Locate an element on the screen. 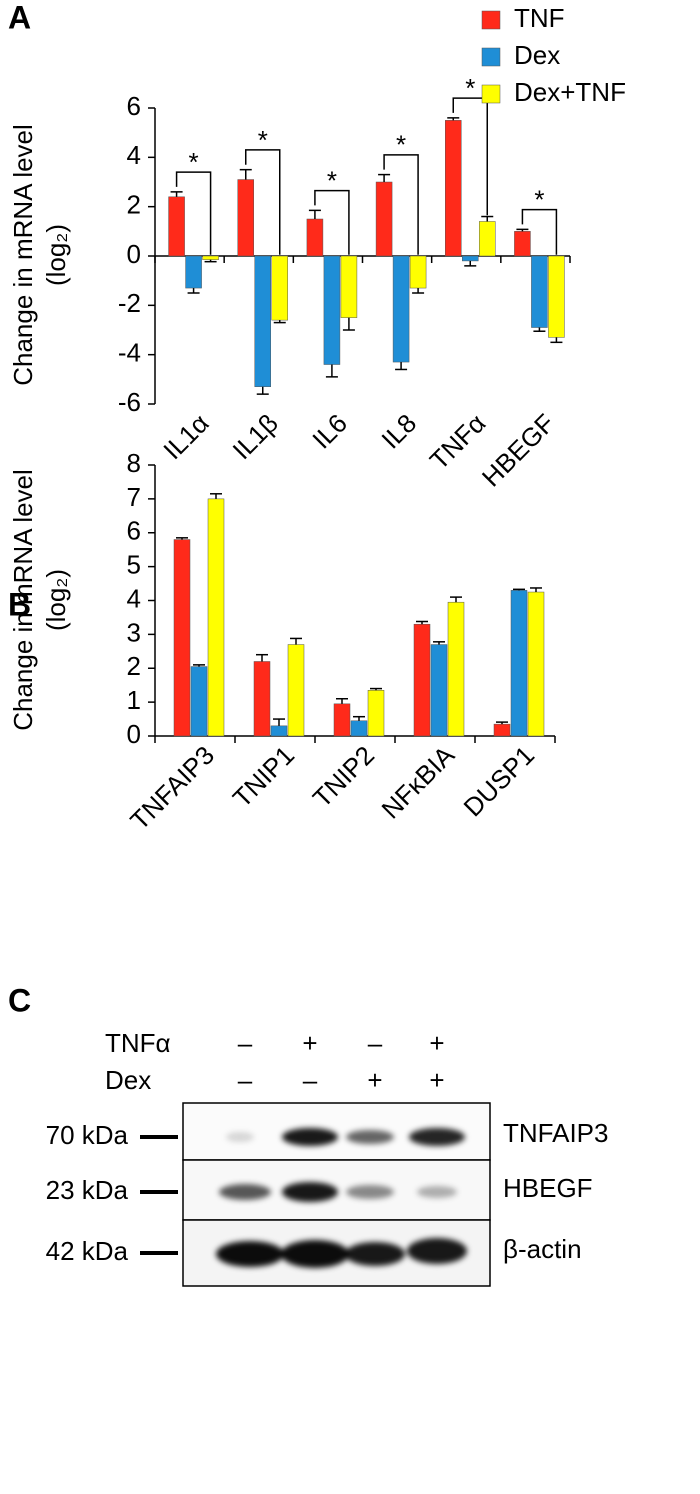  legend-label: Dex+TNF is located at coordinates (570, 92).